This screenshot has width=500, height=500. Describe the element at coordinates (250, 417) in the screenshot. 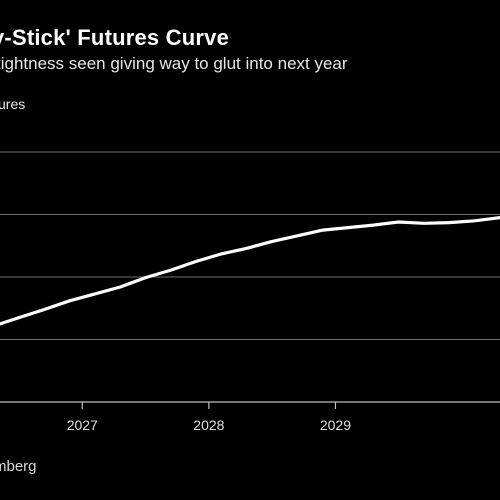

I see `x-axis: 2027 2028 2029` at that location.